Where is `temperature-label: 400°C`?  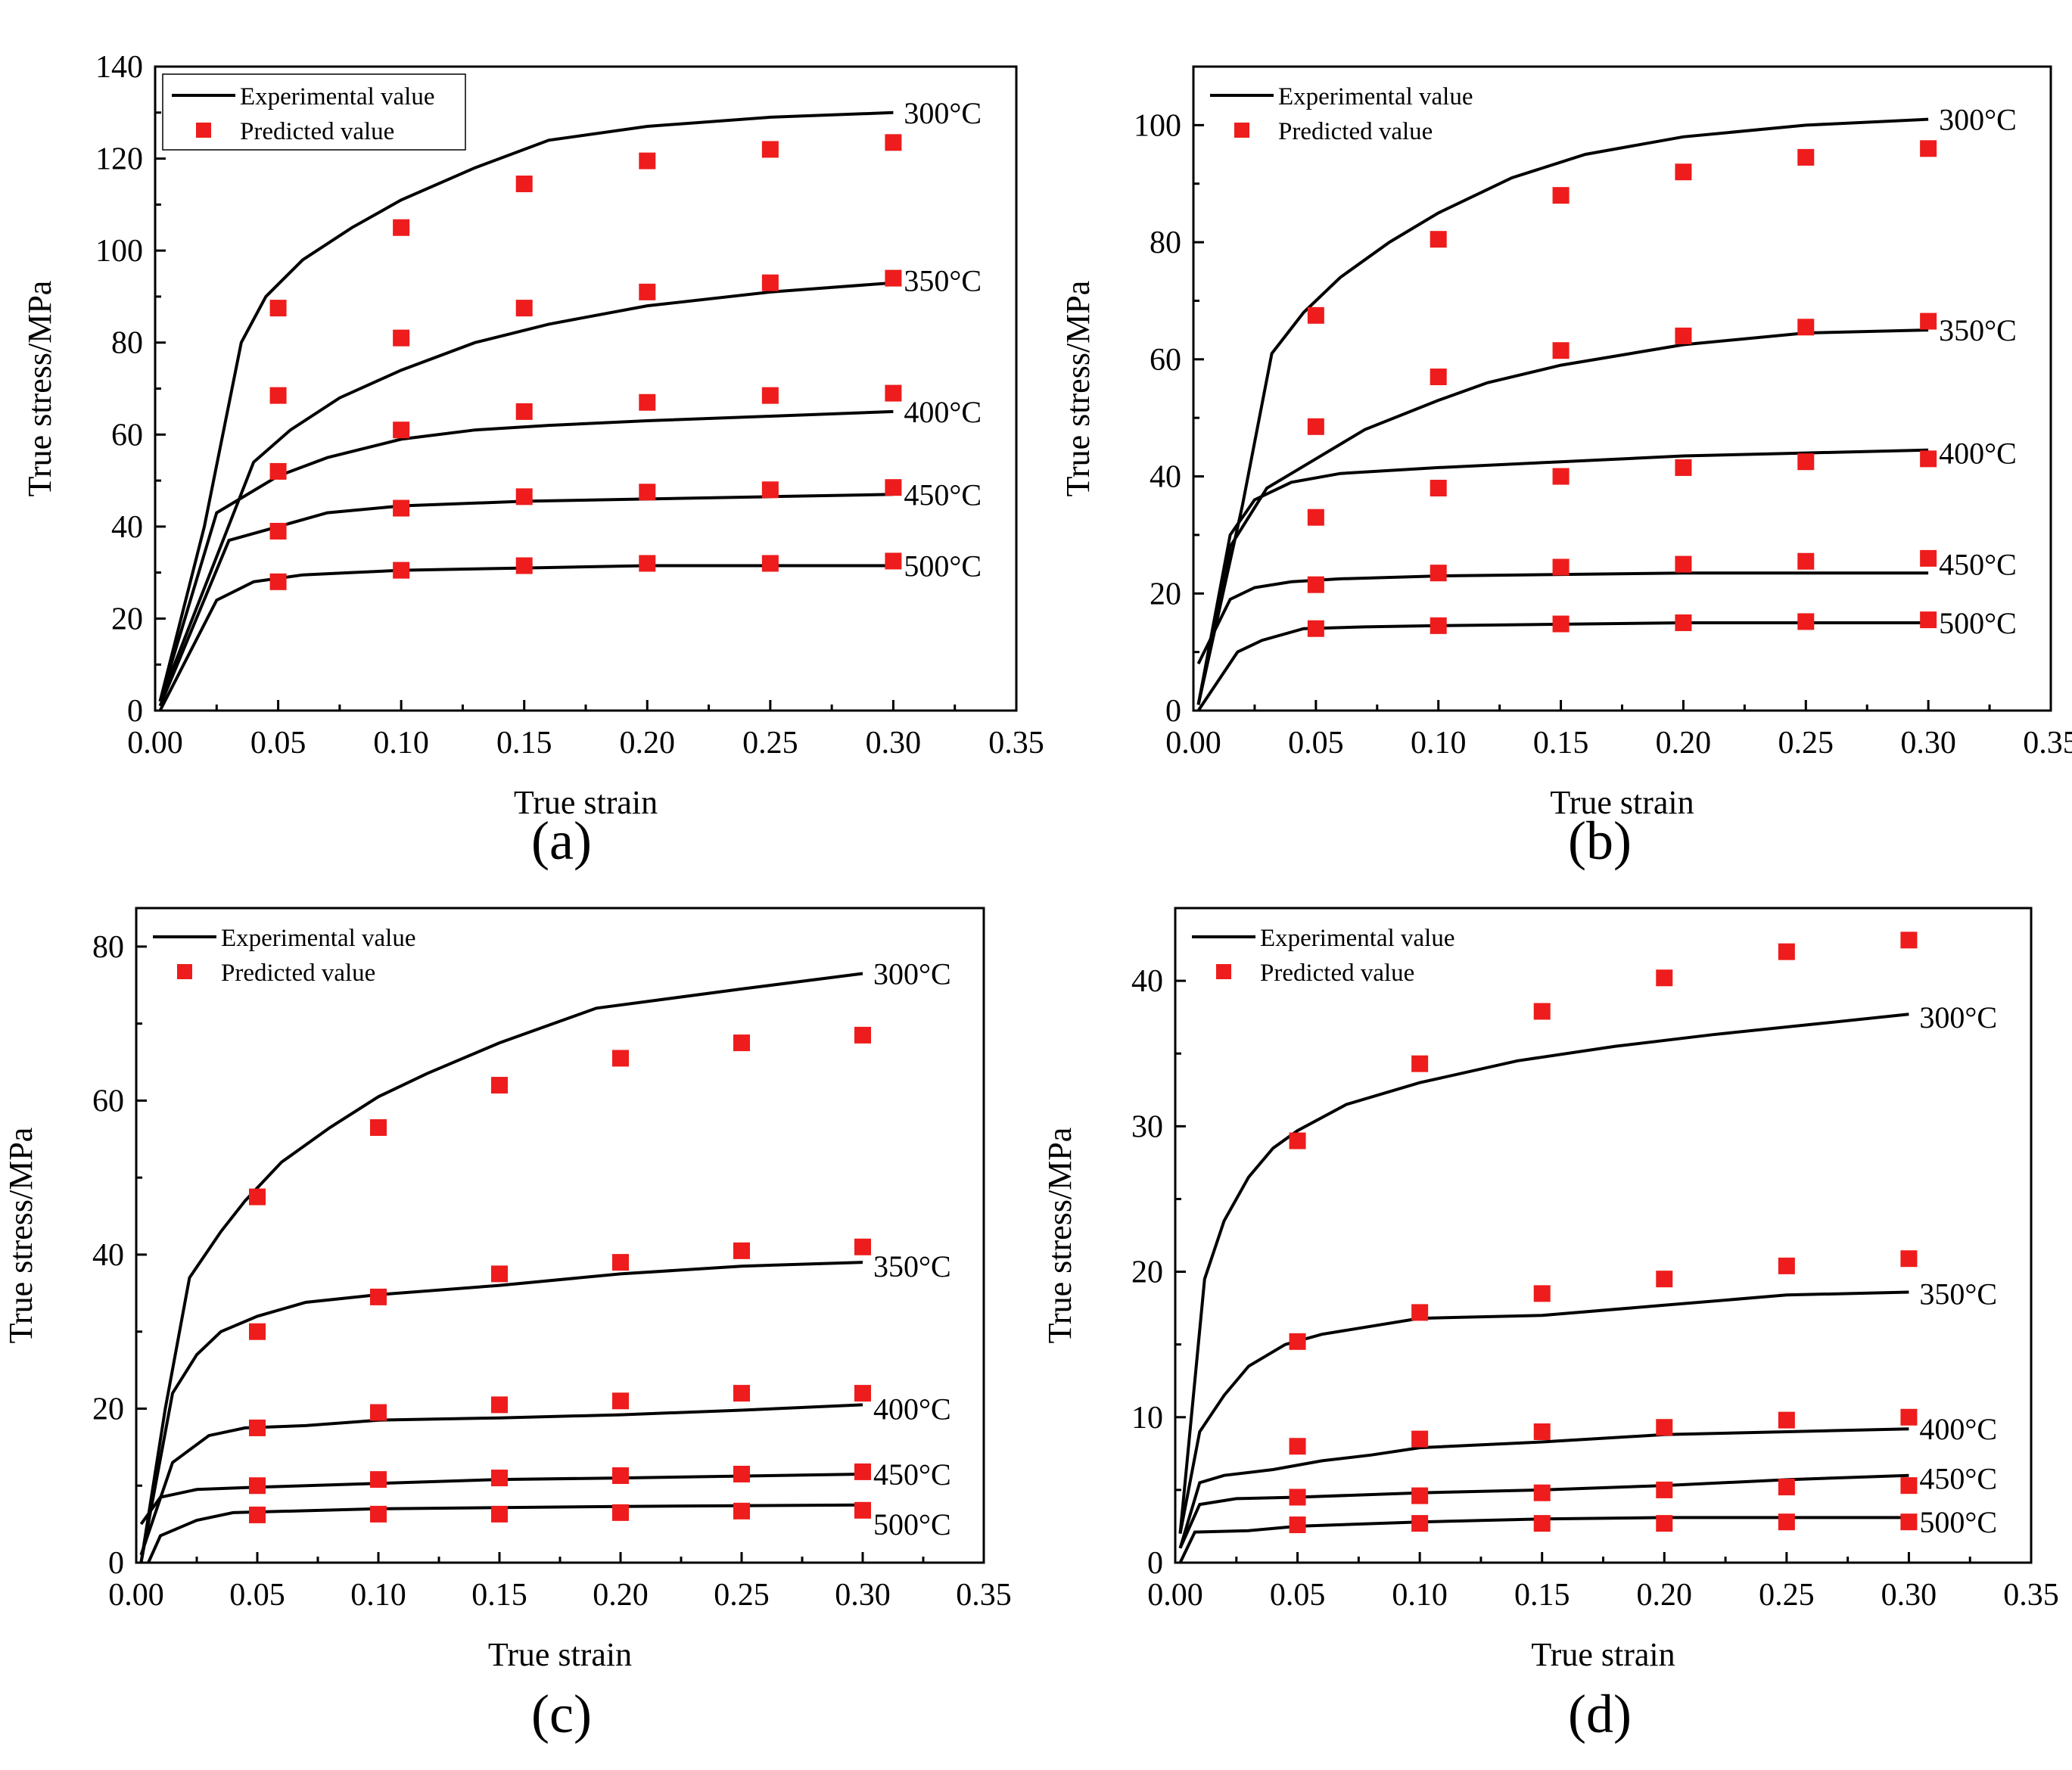 temperature-label: 400°C is located at coordinates (1958, 1429).